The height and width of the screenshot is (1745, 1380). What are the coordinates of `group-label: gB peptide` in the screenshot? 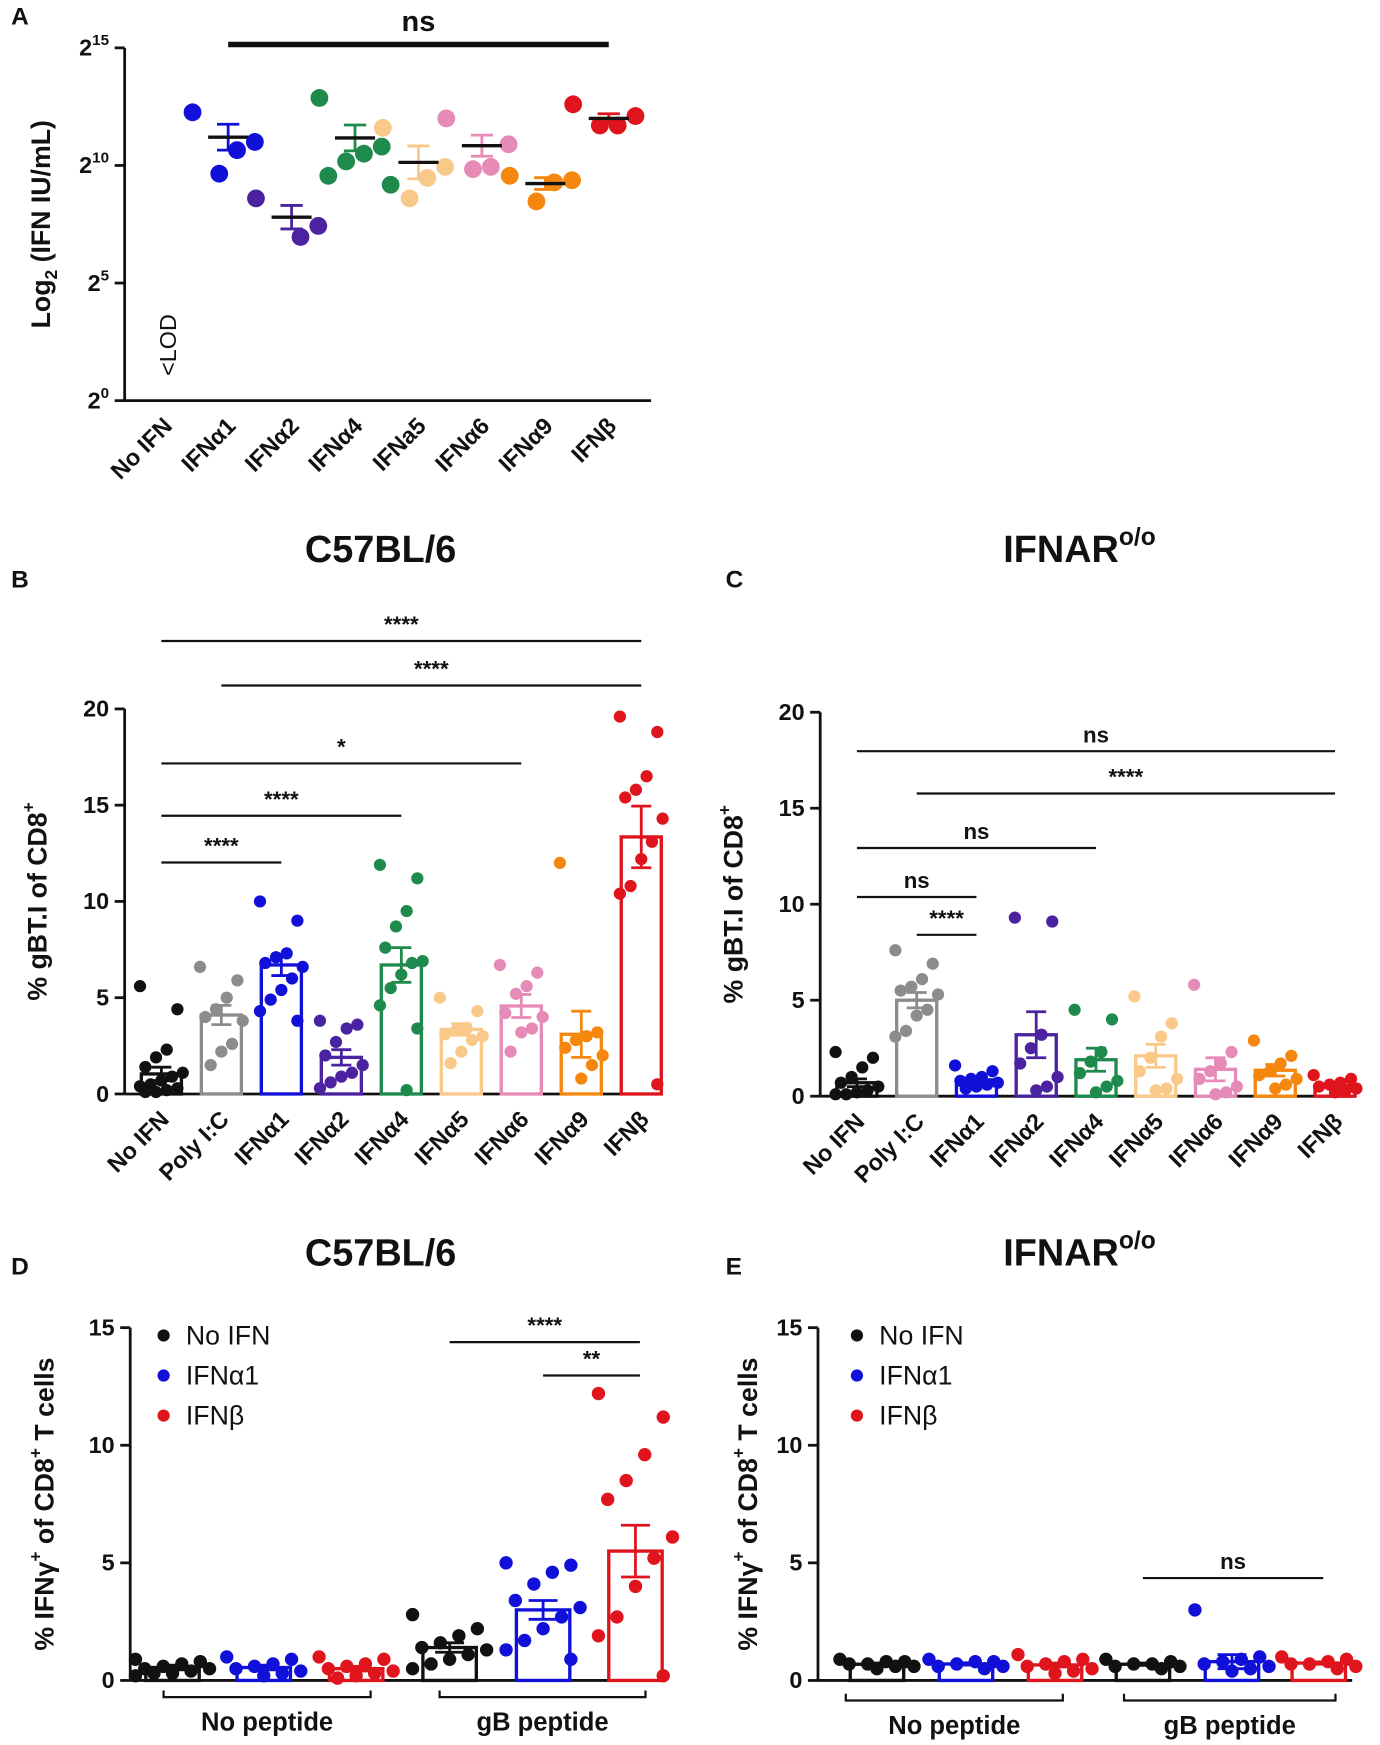 It's located at (542, 1723).